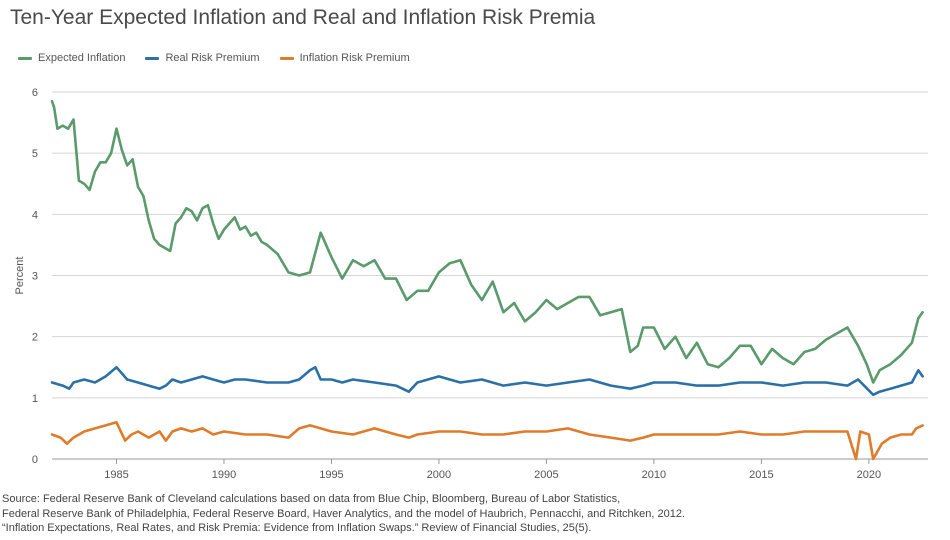  I want to click on legend-swatch-inflation-risk-premium, so click(286, 58).